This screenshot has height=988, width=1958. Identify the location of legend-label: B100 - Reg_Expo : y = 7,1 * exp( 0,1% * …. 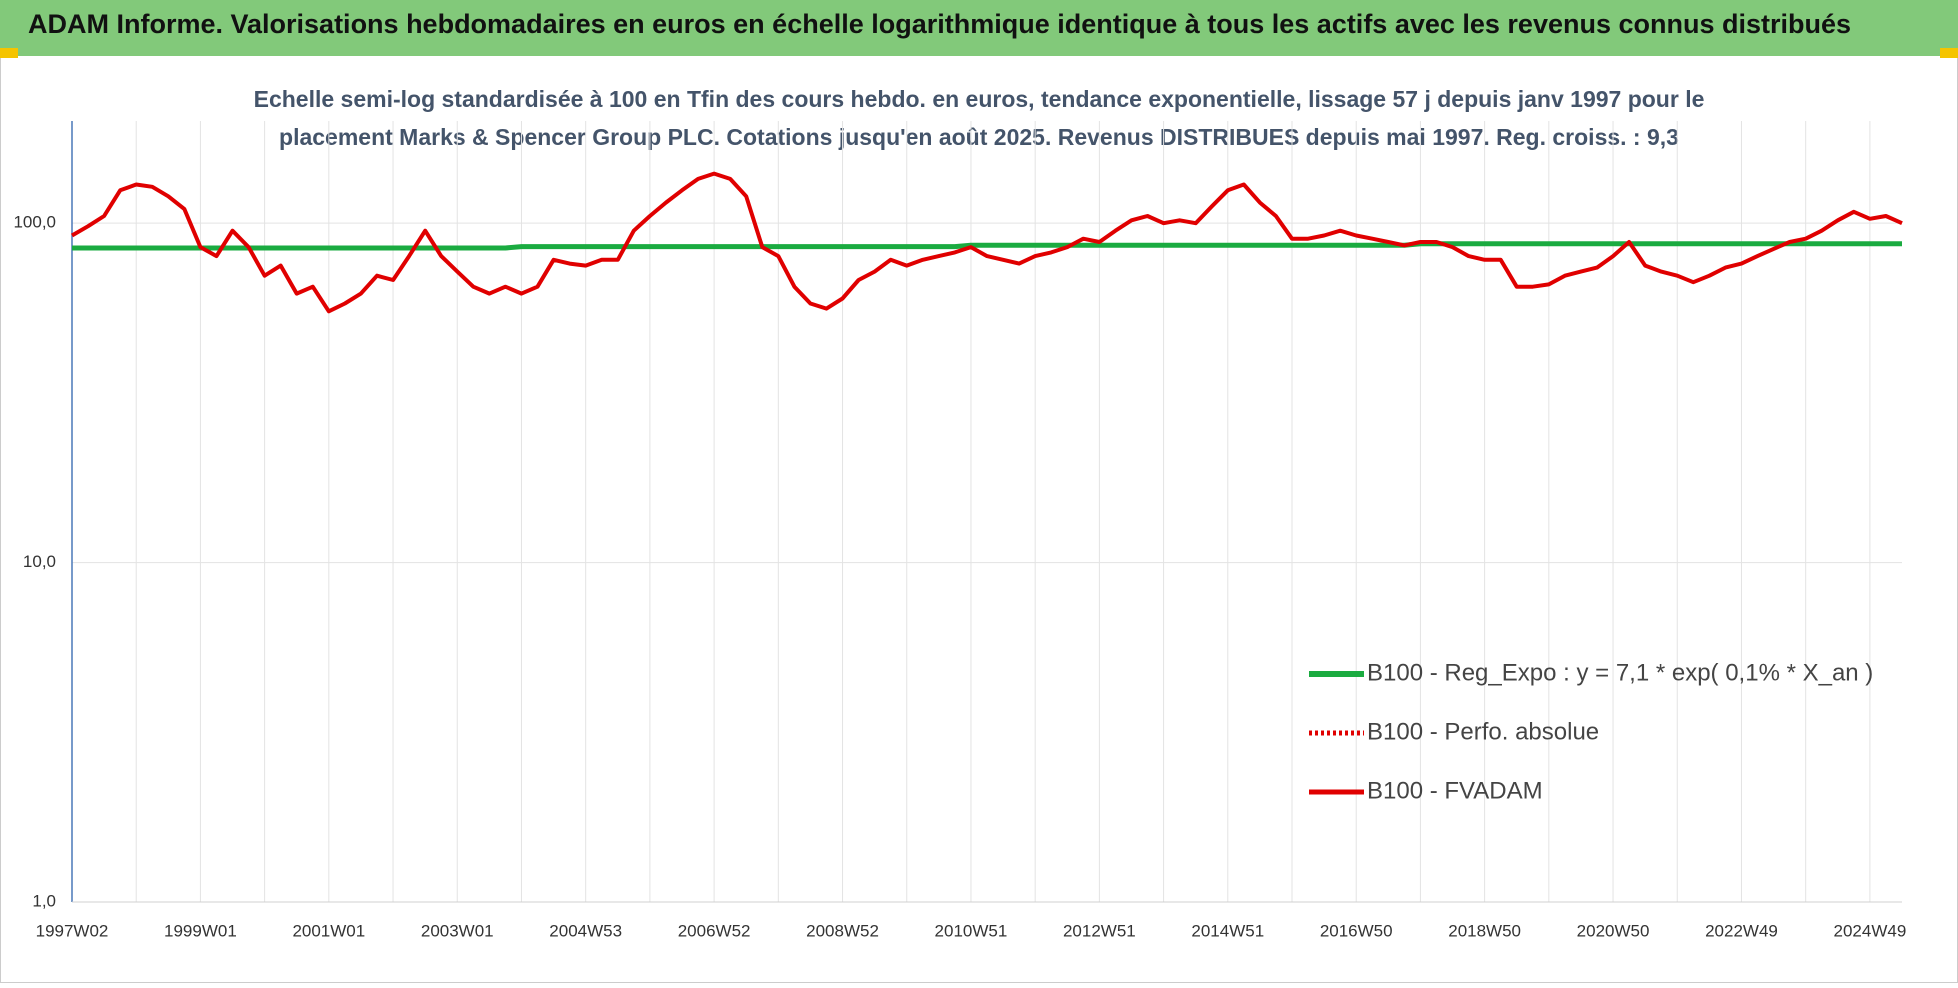
(1620, 672).